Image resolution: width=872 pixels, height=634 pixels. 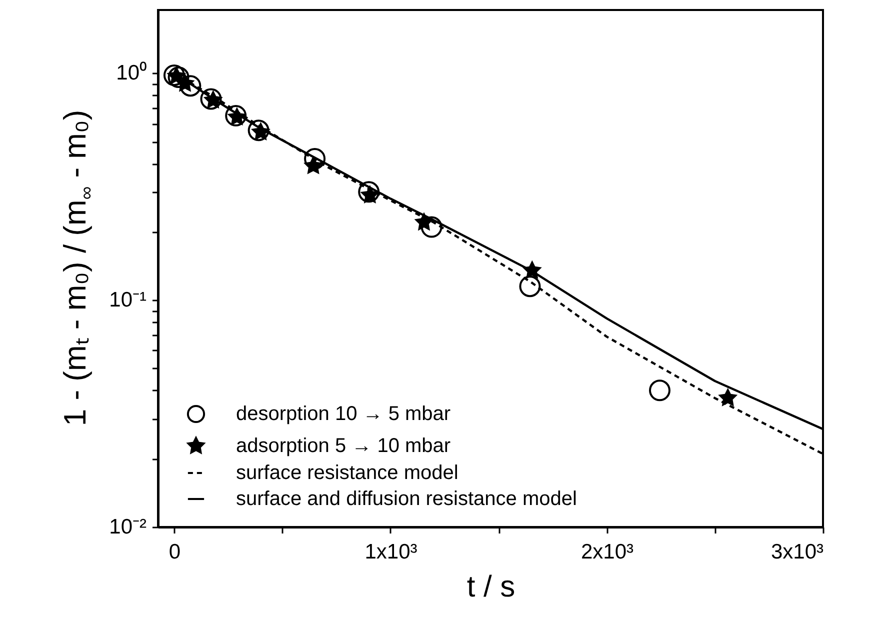 I want to click on legend-label: surface and diffusion resistance model, so click(x=406, y=499).